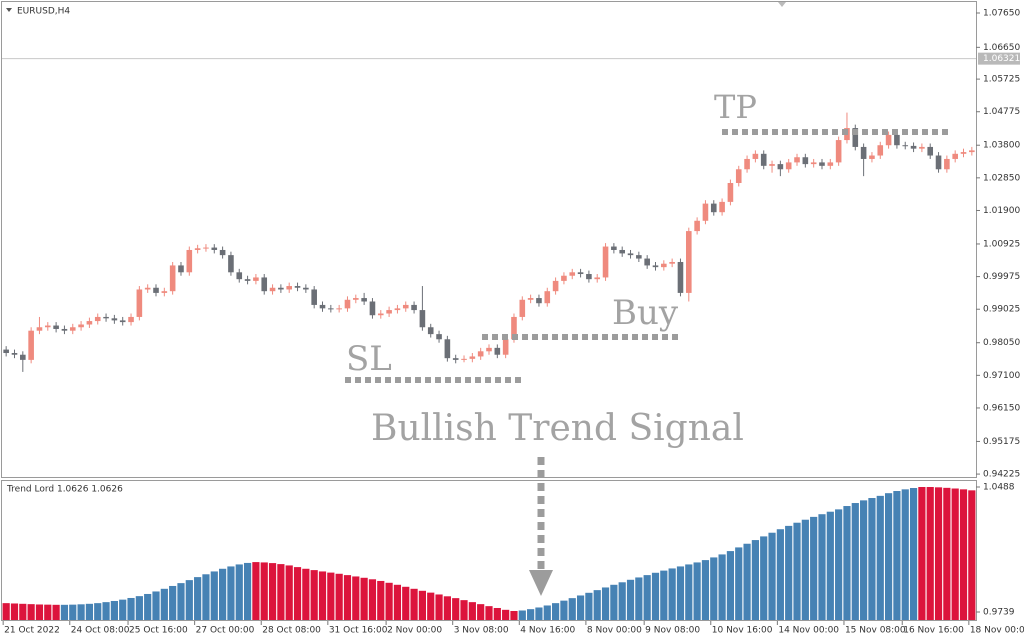  Describe the element at coordinates (547, 631) in the screenshot. I see `x-tick-label: 4 Nov 16:00` at that location.